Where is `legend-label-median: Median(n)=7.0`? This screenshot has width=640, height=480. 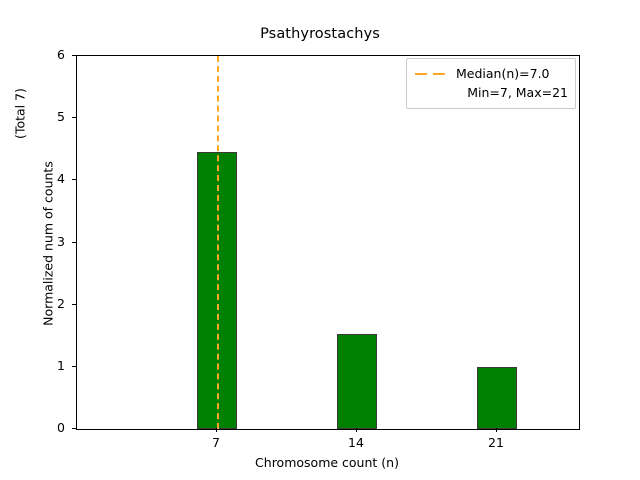
legend-label-median: Median(n)=7.0 is located at coordinates (503, 73).